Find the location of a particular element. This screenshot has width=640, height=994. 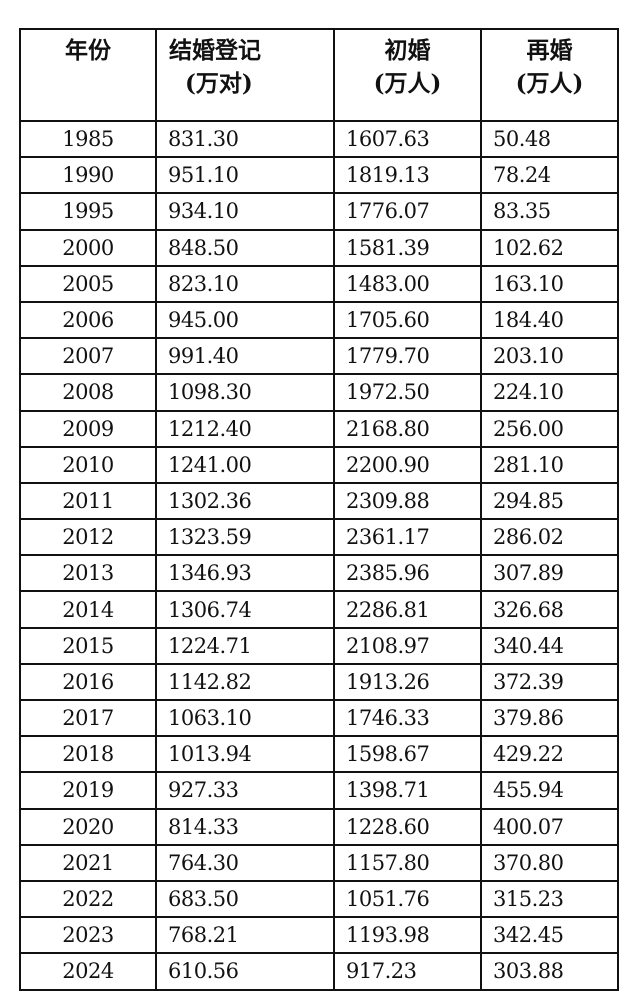

table-row: 2014 1306.74 2286.81 326.68 is located at coordinates (319, 609).